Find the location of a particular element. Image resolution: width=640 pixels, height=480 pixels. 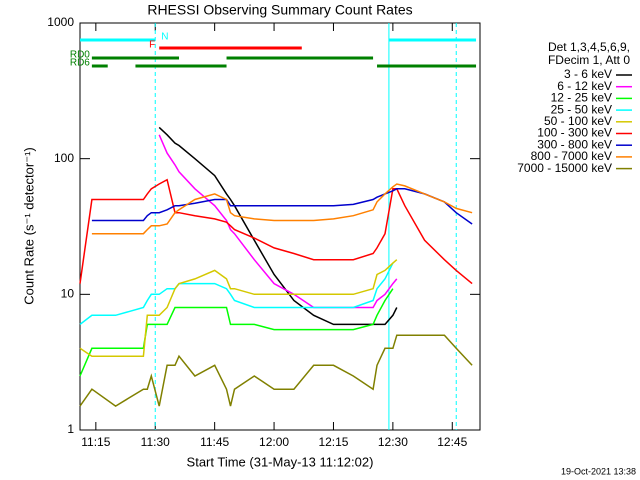

footer: 19-Oct-2021 13:38 is located at coordinates (598, 471).